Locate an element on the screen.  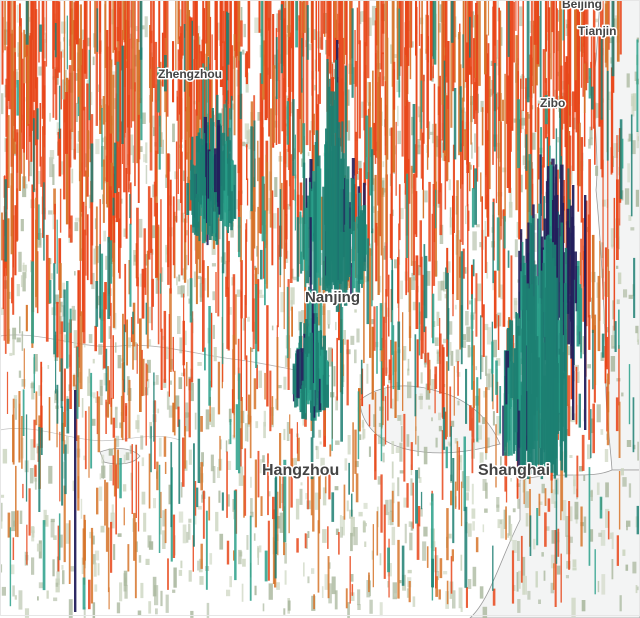
city-label-nanjing: Nanjing is located at coordinates (332, 297).